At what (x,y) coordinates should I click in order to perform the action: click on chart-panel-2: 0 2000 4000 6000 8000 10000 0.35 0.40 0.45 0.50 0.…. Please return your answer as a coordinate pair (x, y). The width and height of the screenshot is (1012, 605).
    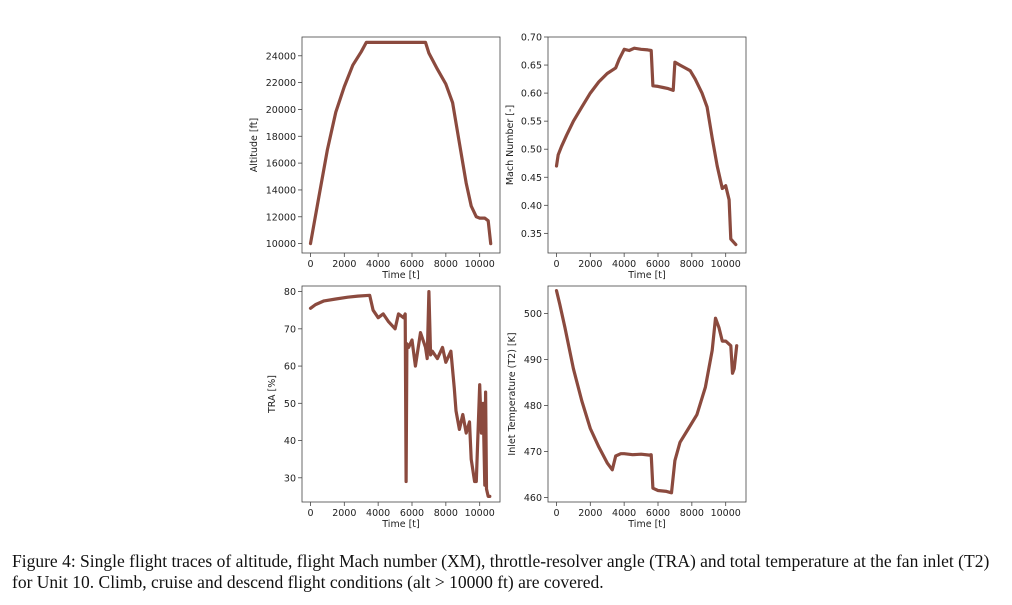
    Looking at the image, I should click on (626, 157).